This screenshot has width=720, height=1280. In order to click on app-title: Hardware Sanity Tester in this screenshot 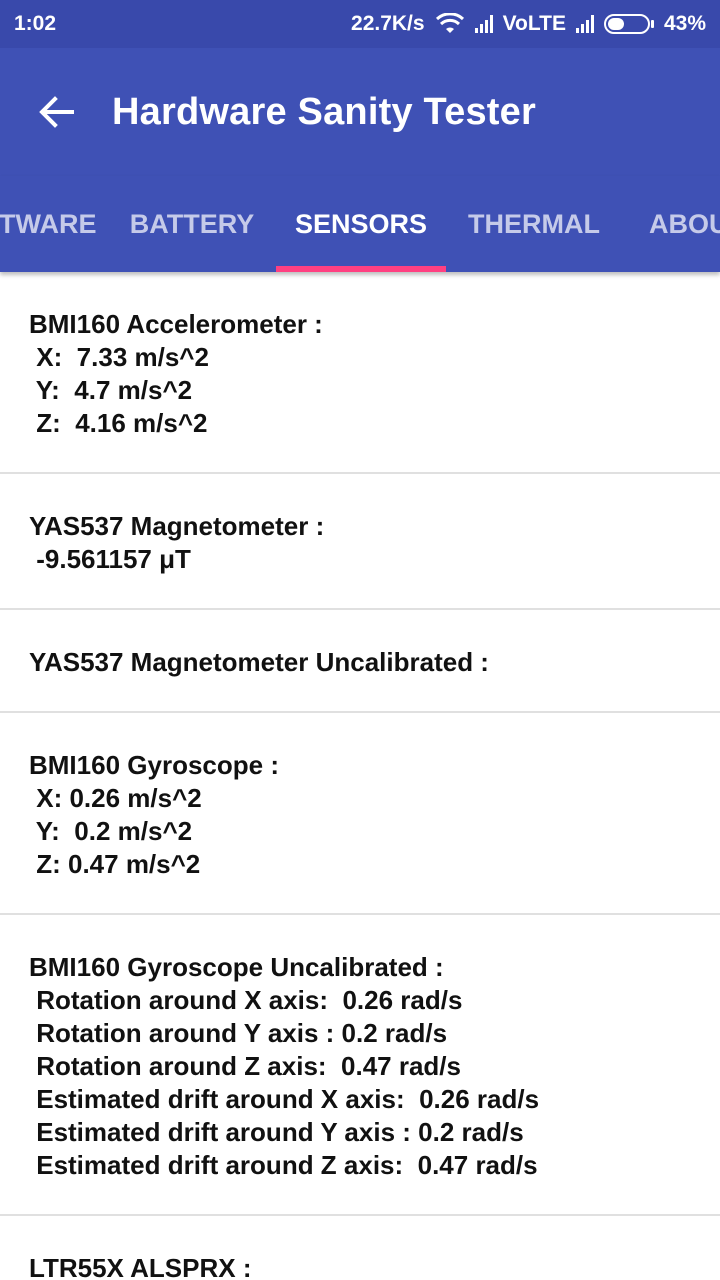, I will do `click(324, 111)`.